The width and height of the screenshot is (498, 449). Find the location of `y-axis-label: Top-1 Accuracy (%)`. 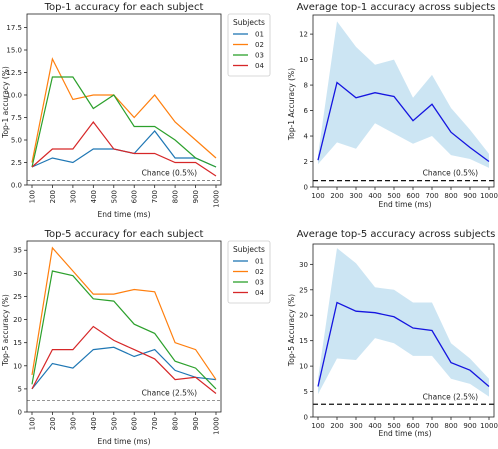

y-axis-label: Top-1 Accuracy (%) is located at coordinates (291, 104).